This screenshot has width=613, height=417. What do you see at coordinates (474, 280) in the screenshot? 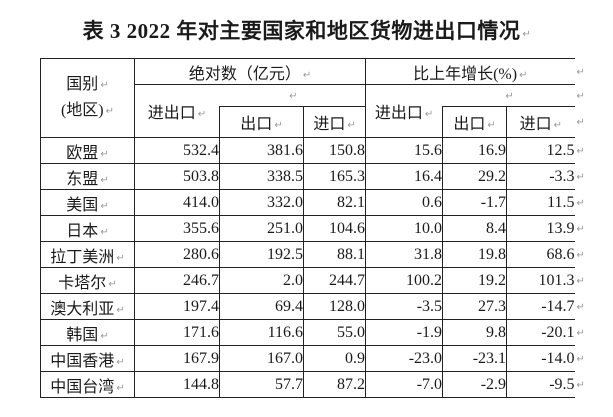
I see `value-cell: 19.2` at bounding box center [474, 280].